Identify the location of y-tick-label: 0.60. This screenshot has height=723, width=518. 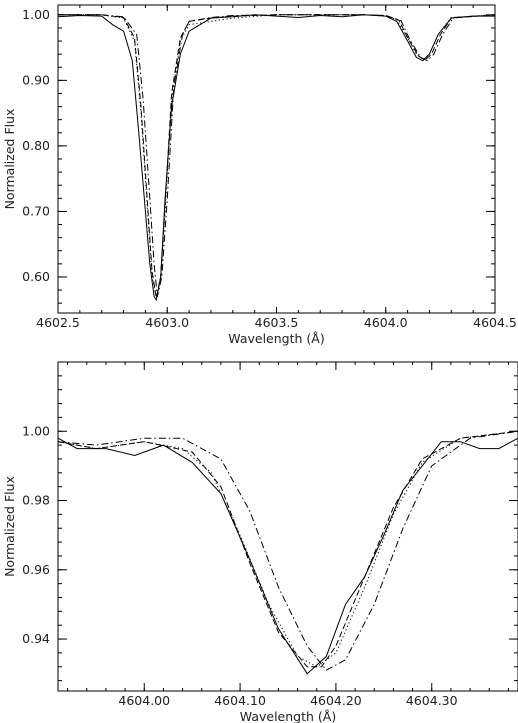
(36, 276).